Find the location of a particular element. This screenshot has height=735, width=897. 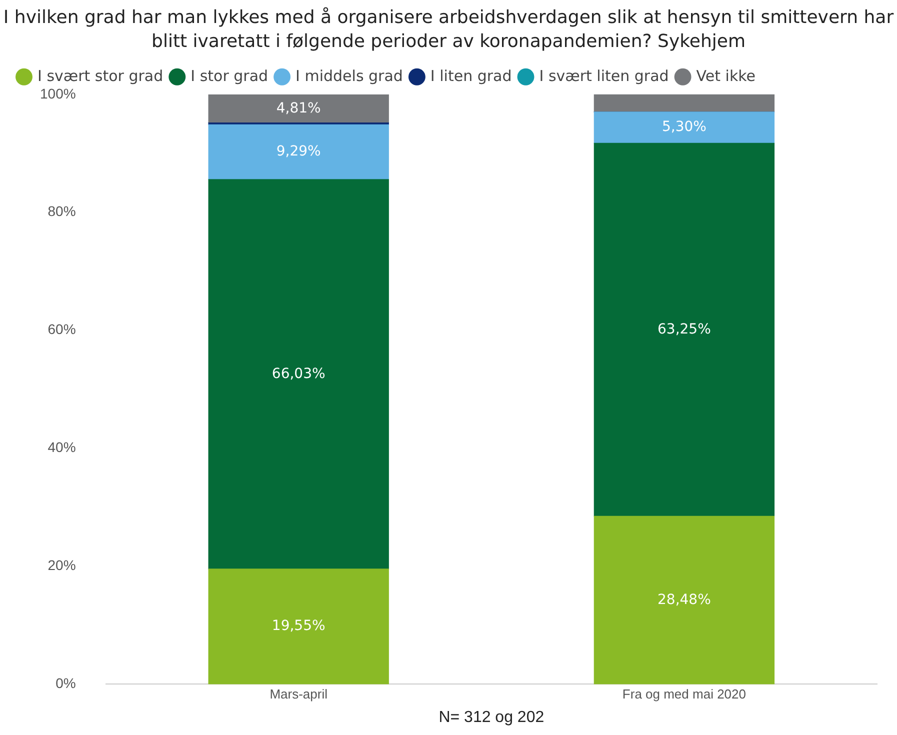

legend-label: I svært stor grad is located at coordinates (101, 75).